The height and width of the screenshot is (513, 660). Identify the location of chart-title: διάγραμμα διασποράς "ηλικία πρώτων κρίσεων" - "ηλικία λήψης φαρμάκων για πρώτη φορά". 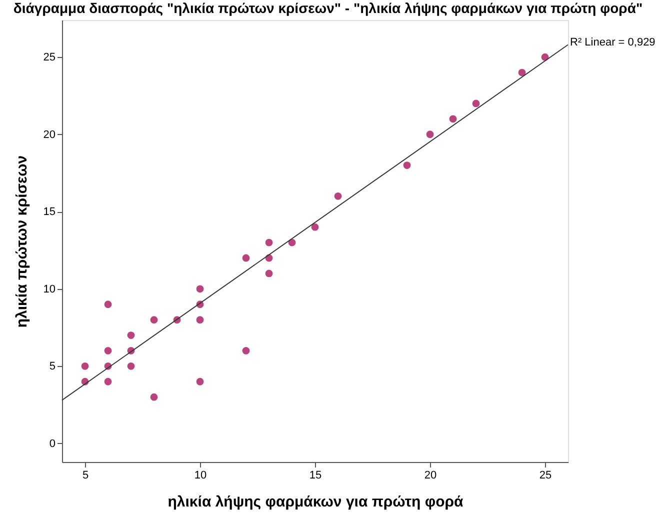
(328, 8).